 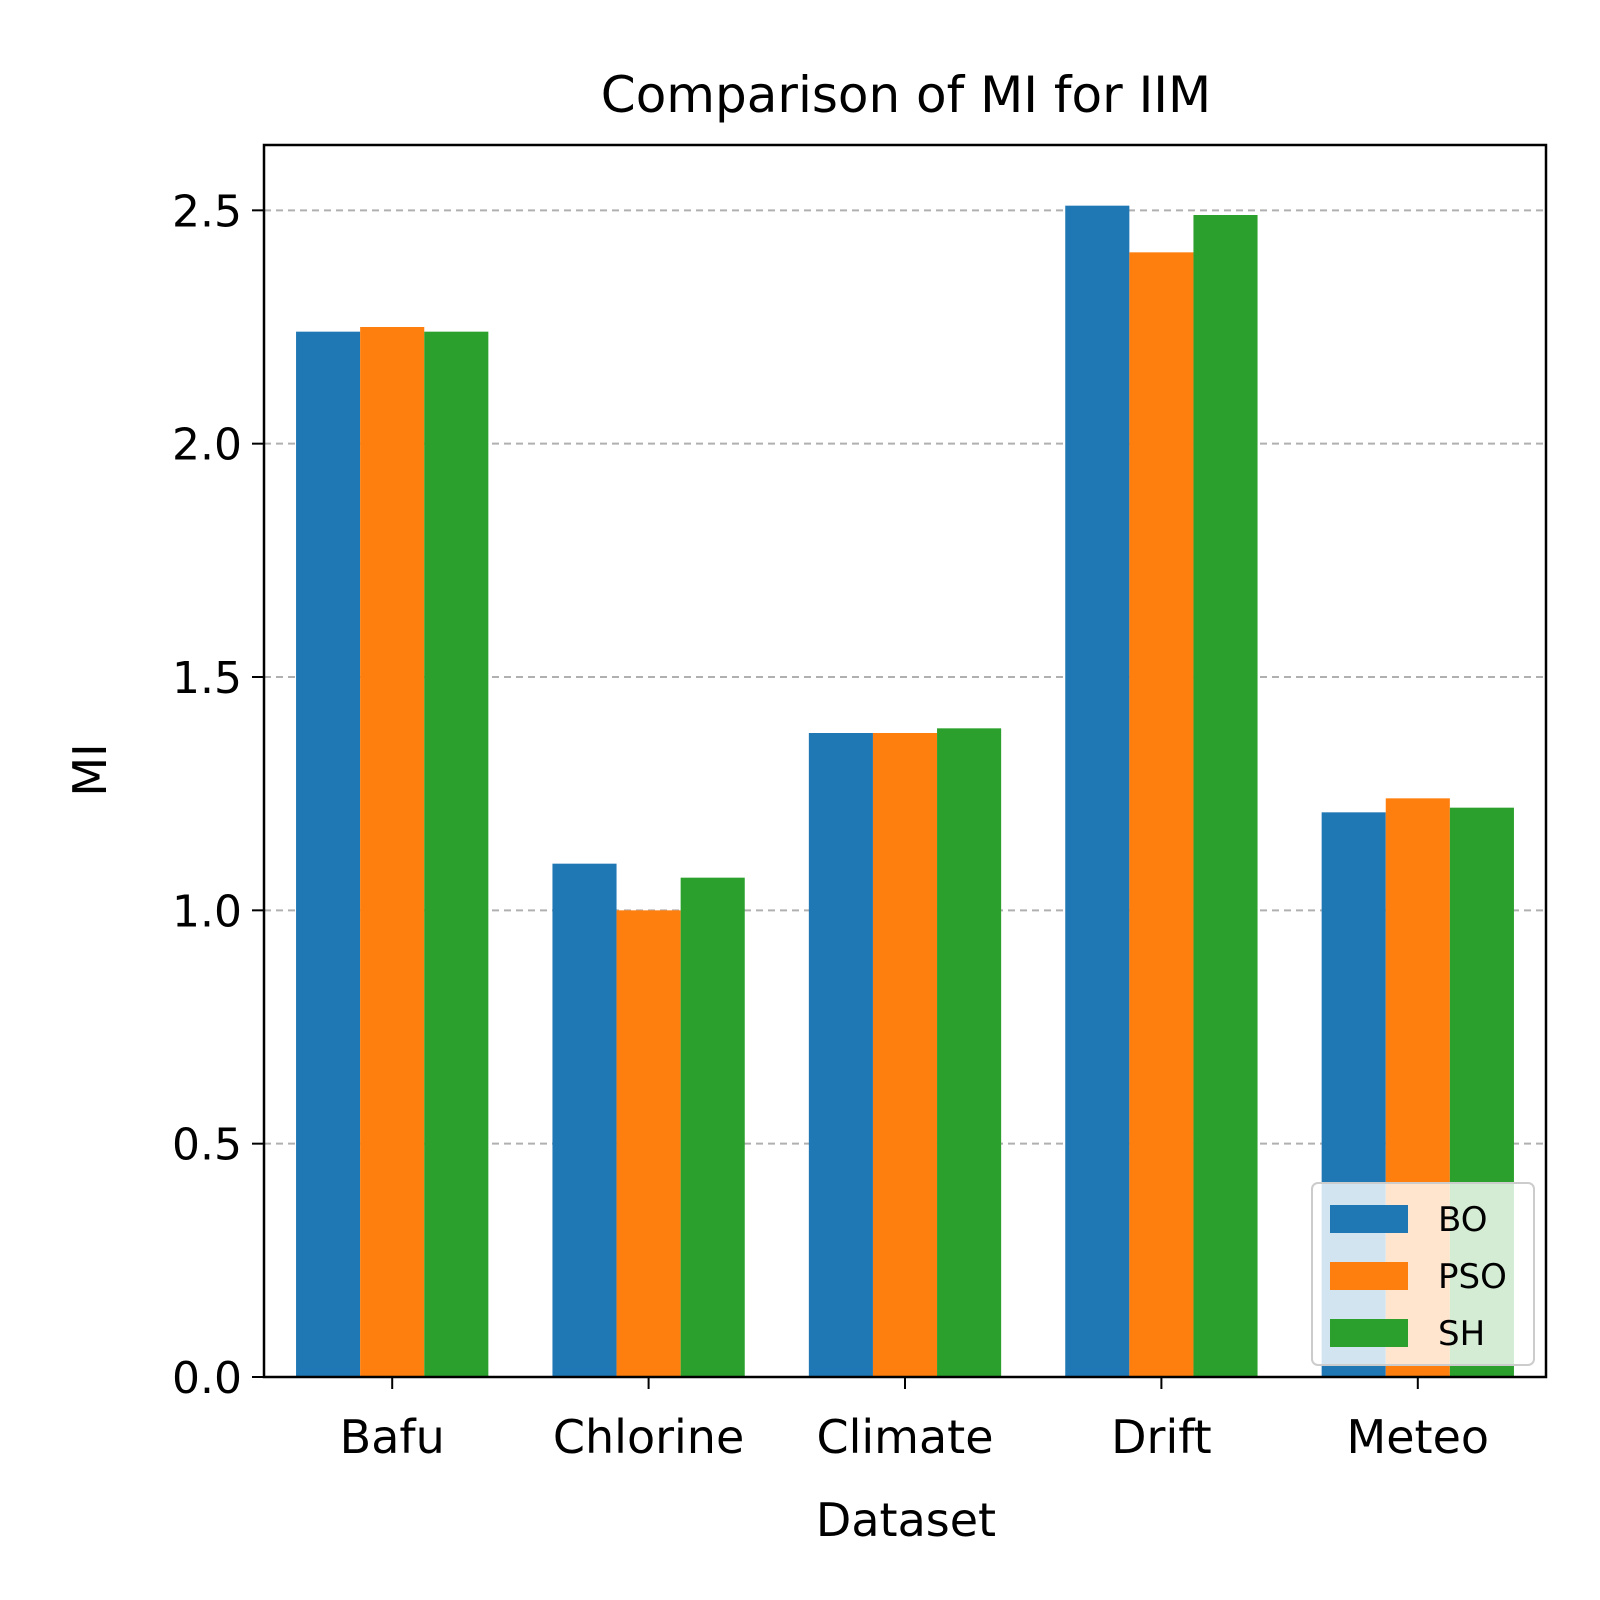 What do you see at coordinates (1369, 1276) in the screenshot?
I see `legend-swatch-pso` at bounding box center [1369, 1276].